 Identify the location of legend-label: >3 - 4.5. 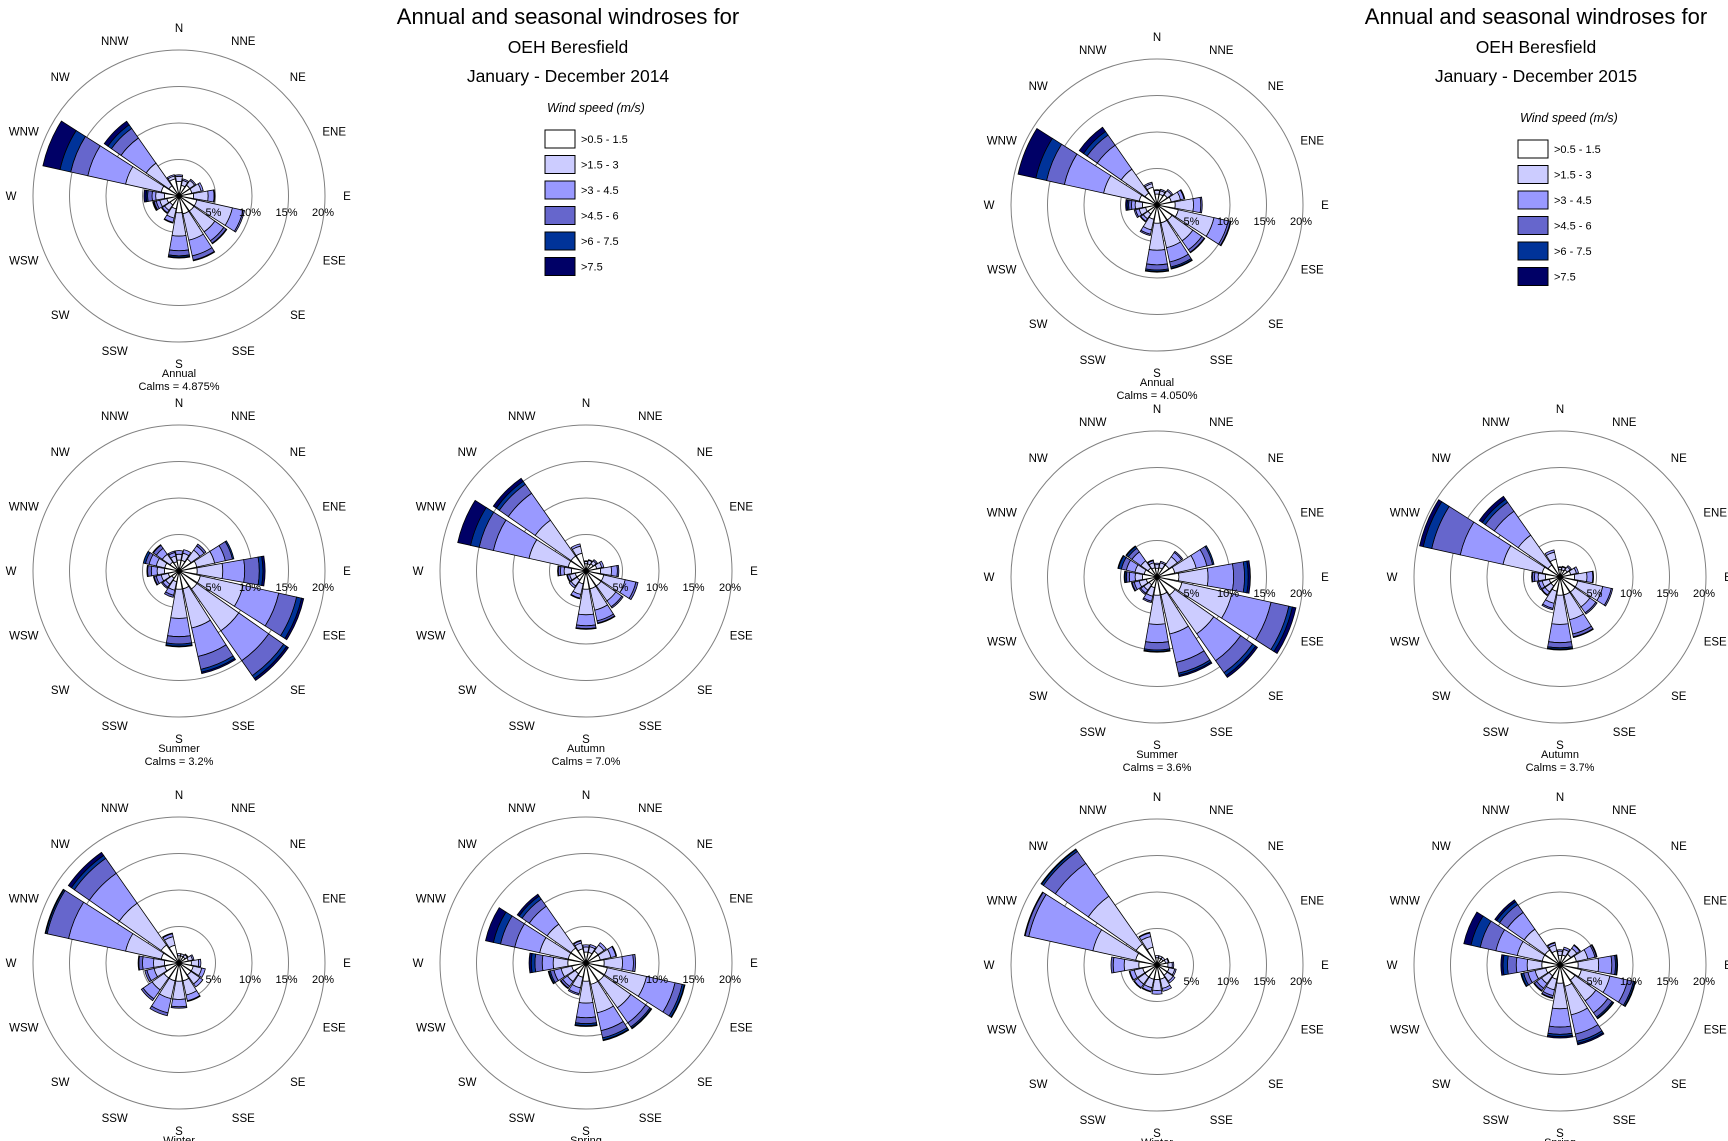
(600, 191).